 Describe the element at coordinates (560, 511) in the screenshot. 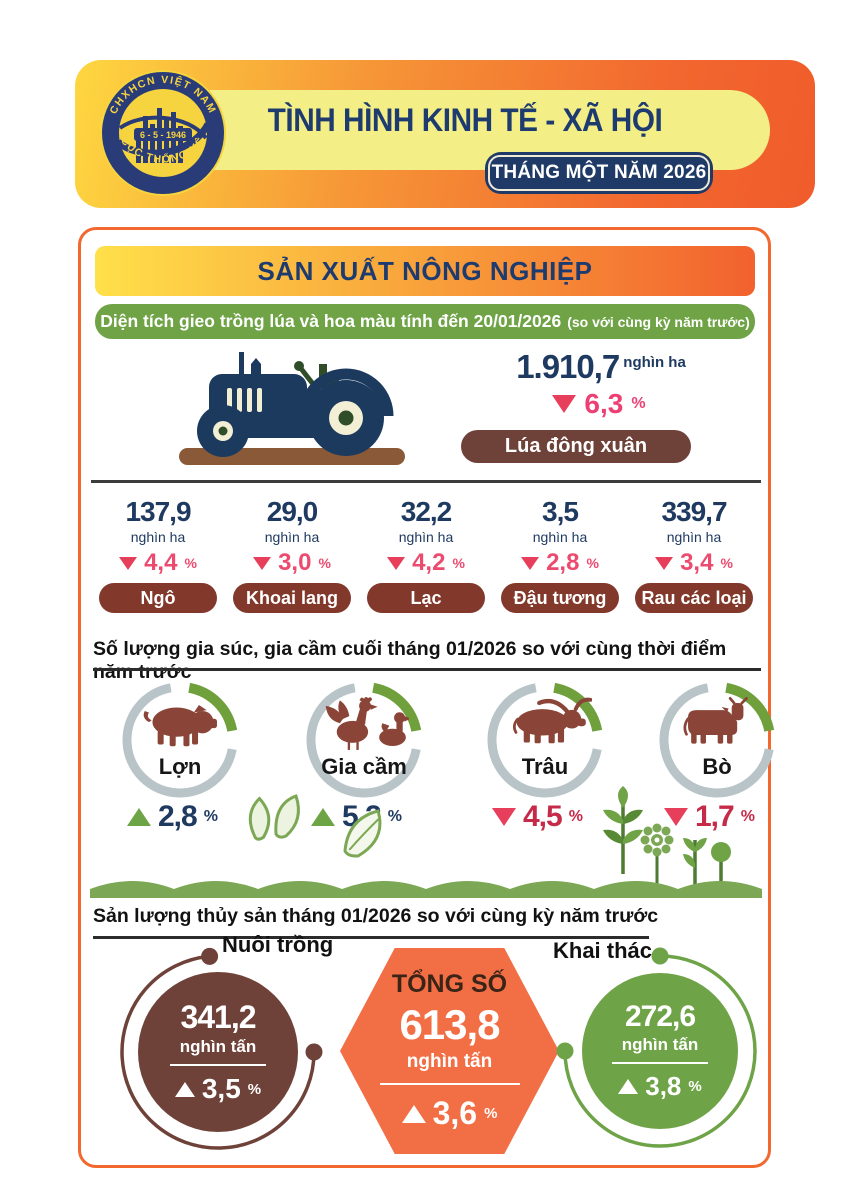

I see `crop-value: 3,5` at that location.